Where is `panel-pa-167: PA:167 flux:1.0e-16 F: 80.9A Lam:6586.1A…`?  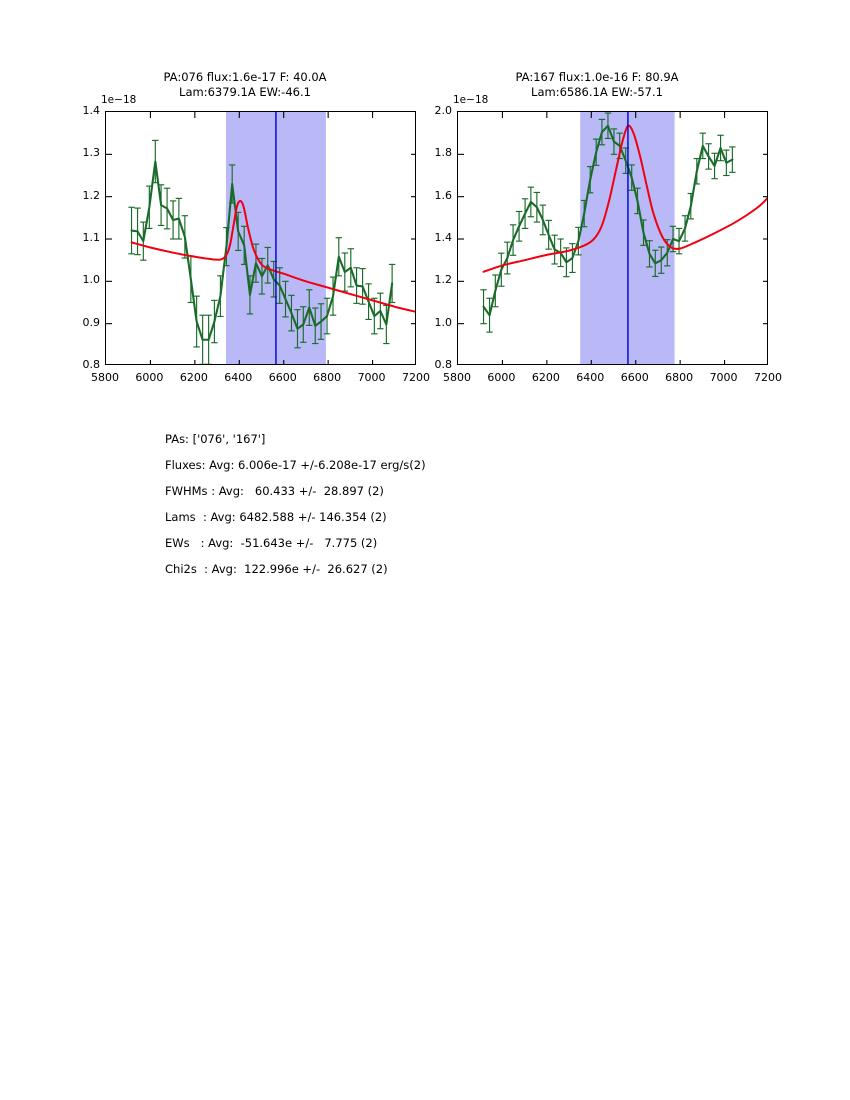 panel-pa-167: PA:167 flux:1.0e-16 F: 80.9A Lam:6586.1A… is located at coordinates (597, 222).